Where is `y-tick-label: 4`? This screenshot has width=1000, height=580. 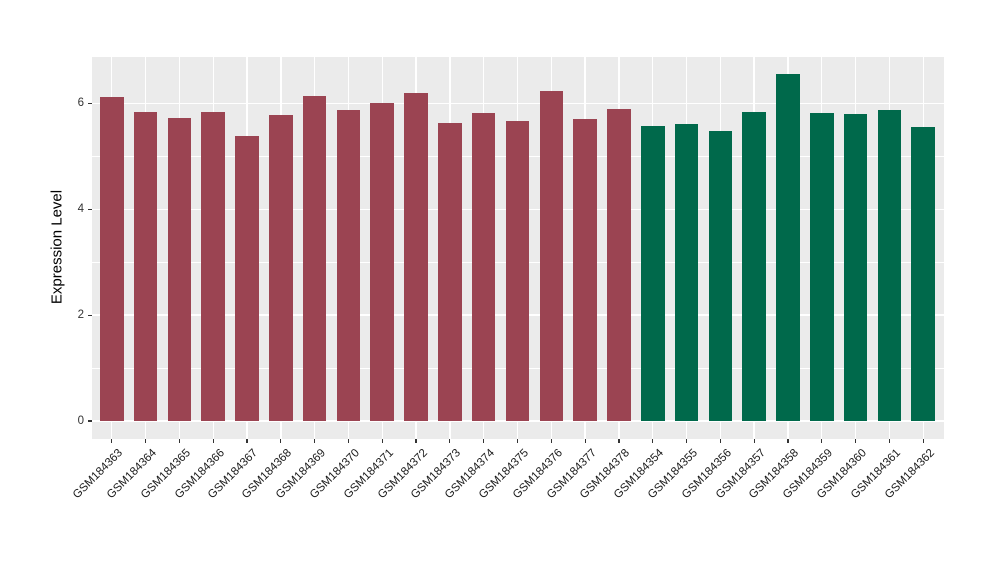 y-tick-label: 4 is located at coordinates (80, 209).